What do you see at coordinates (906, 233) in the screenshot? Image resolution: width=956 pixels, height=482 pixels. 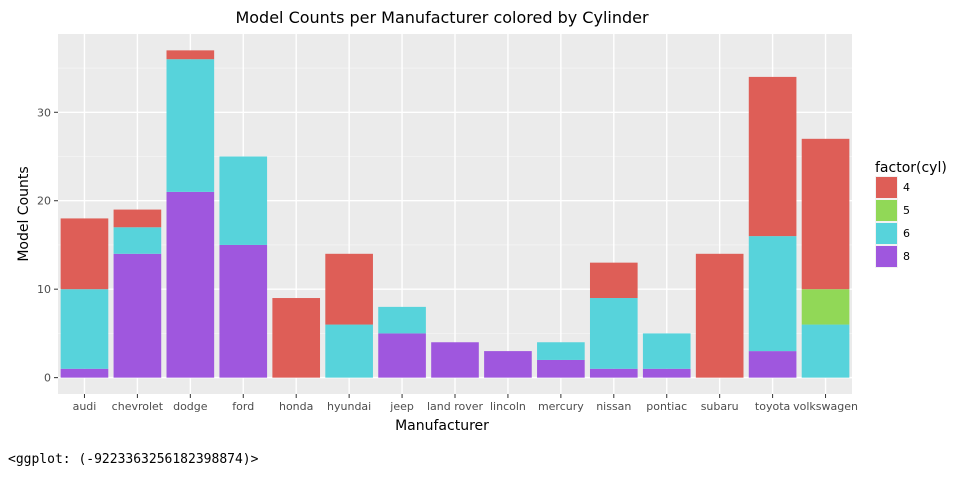 I see `legend-label-cyl-6: 6` at bounding box center [906, 233].